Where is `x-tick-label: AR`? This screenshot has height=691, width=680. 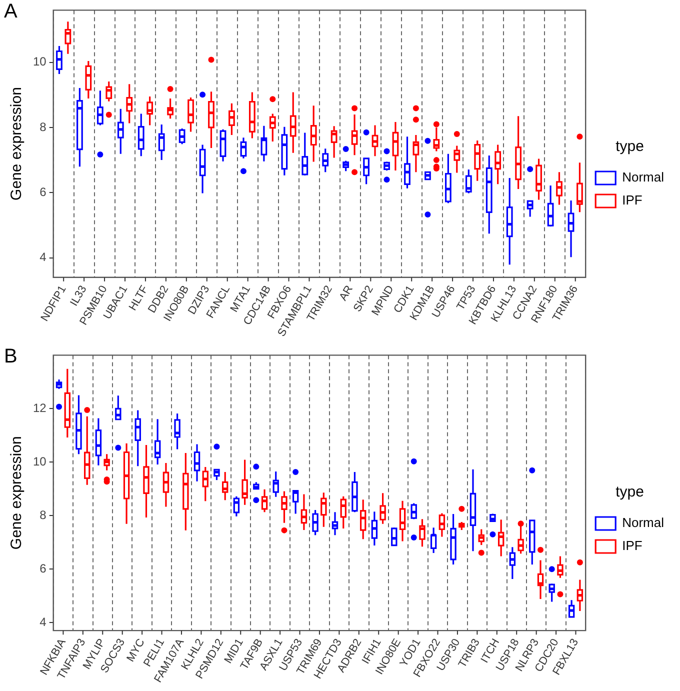
x-tick-label: AR is located at coordinates (346, 293).